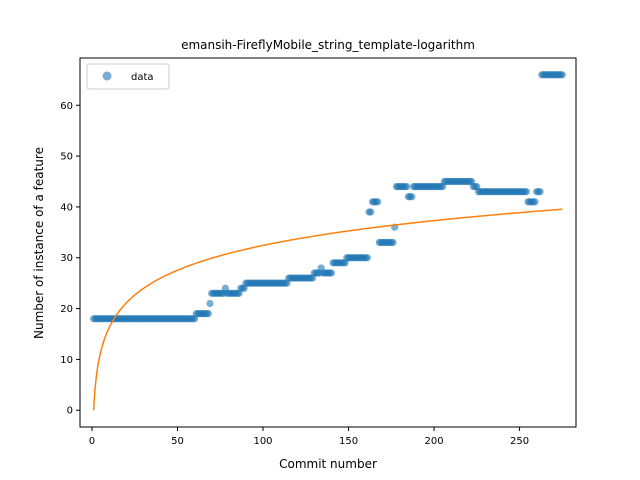  I want to click on legend-label-data: data, so click(142, 77).